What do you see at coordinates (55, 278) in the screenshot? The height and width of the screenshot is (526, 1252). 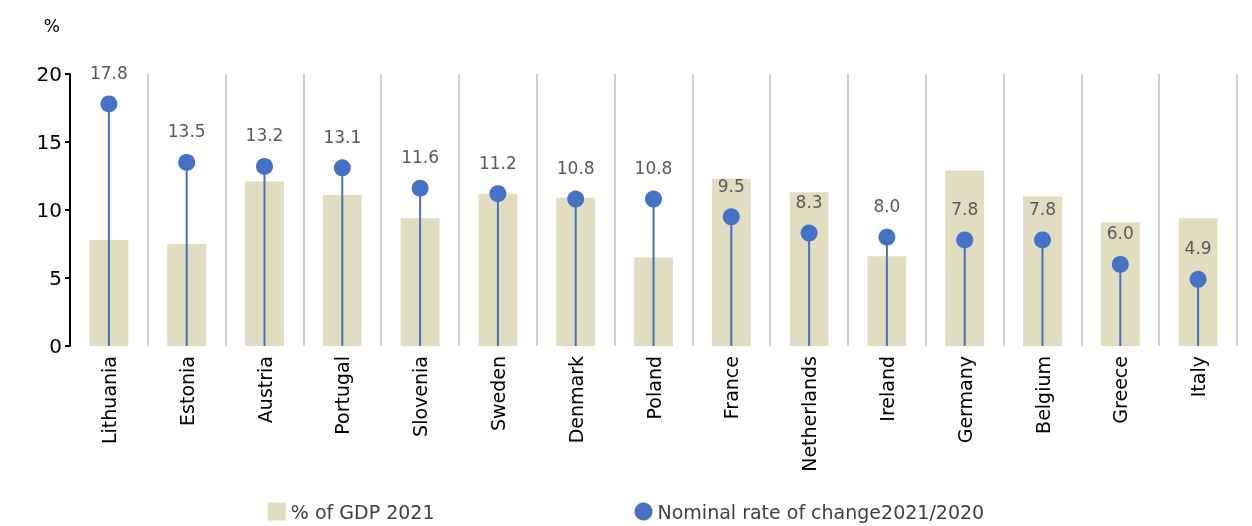 I see `y-tick-label: 5` at bounding box center [55, 278].